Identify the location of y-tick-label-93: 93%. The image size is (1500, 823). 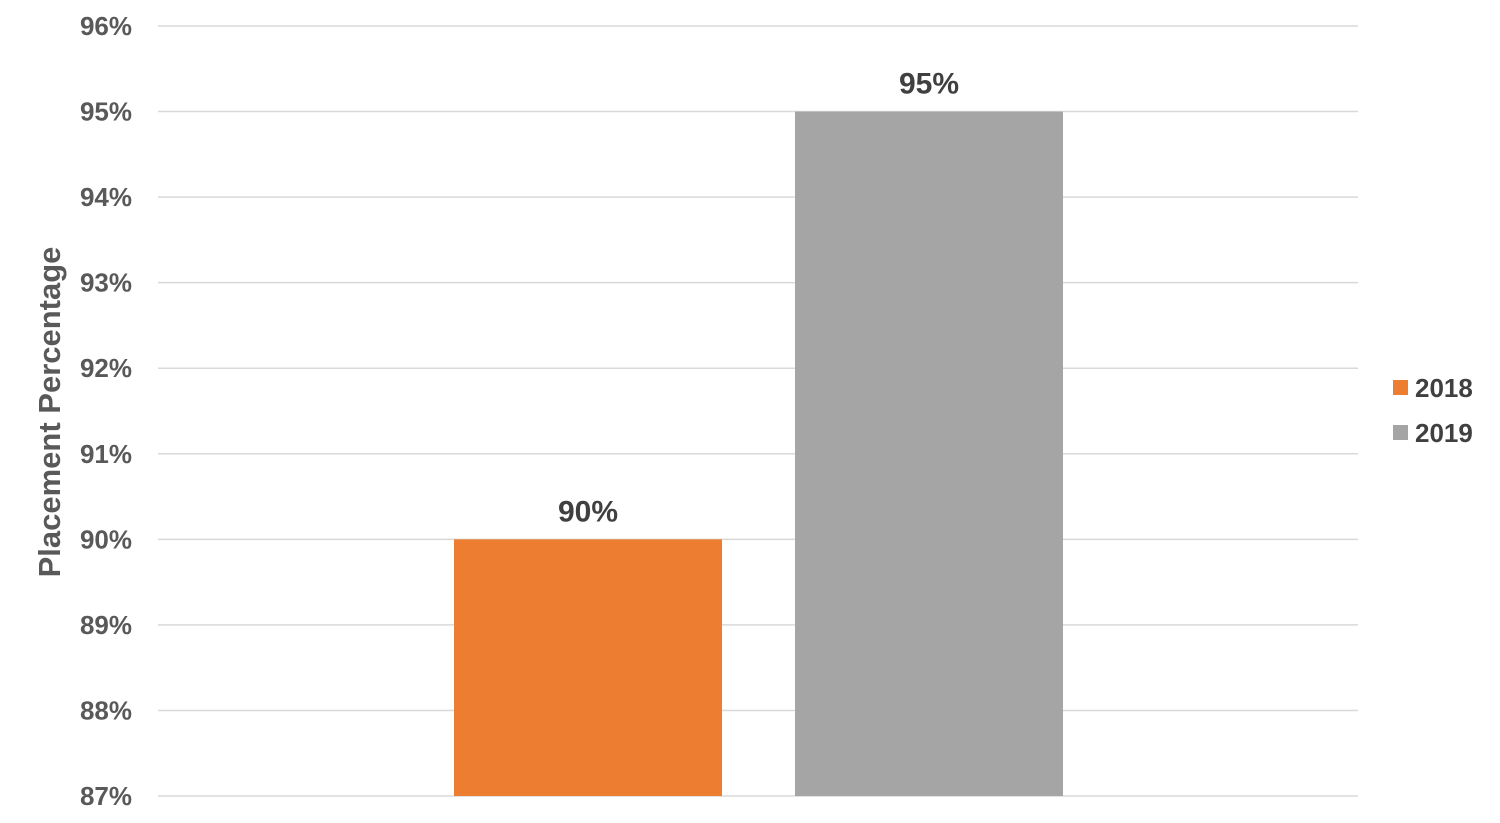
(106, 283).